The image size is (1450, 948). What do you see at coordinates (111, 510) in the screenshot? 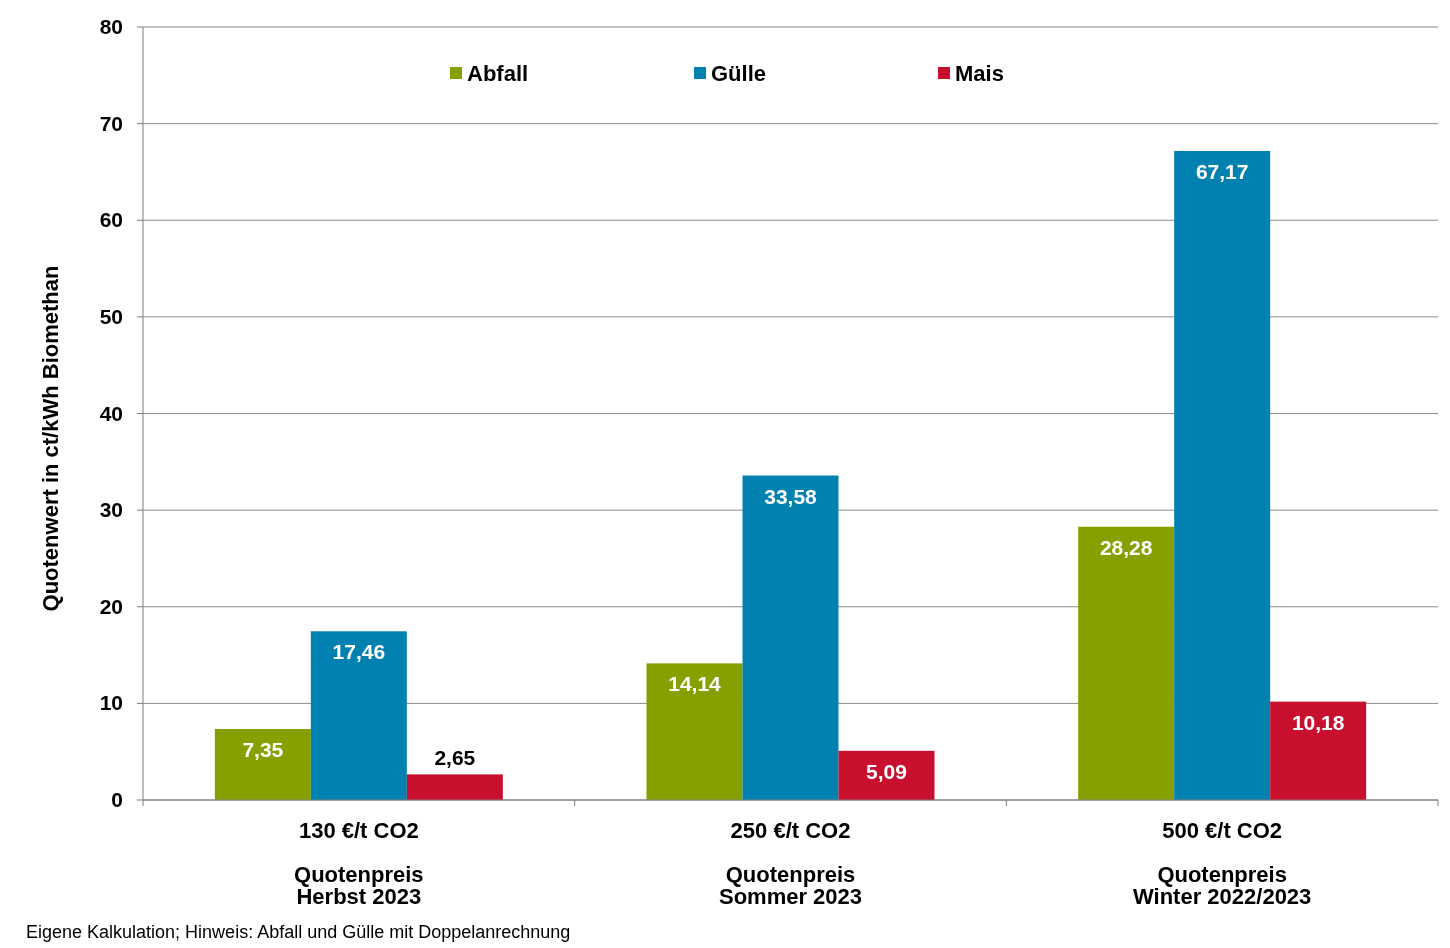
I see `y-tick-label: 30` at bounding box center [111, 510].